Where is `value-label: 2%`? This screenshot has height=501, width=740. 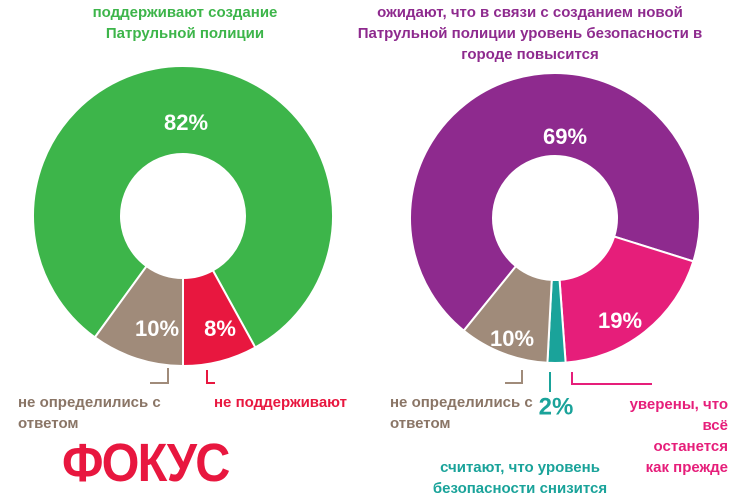 value-label: 2% is located at coordinates (556, 406).